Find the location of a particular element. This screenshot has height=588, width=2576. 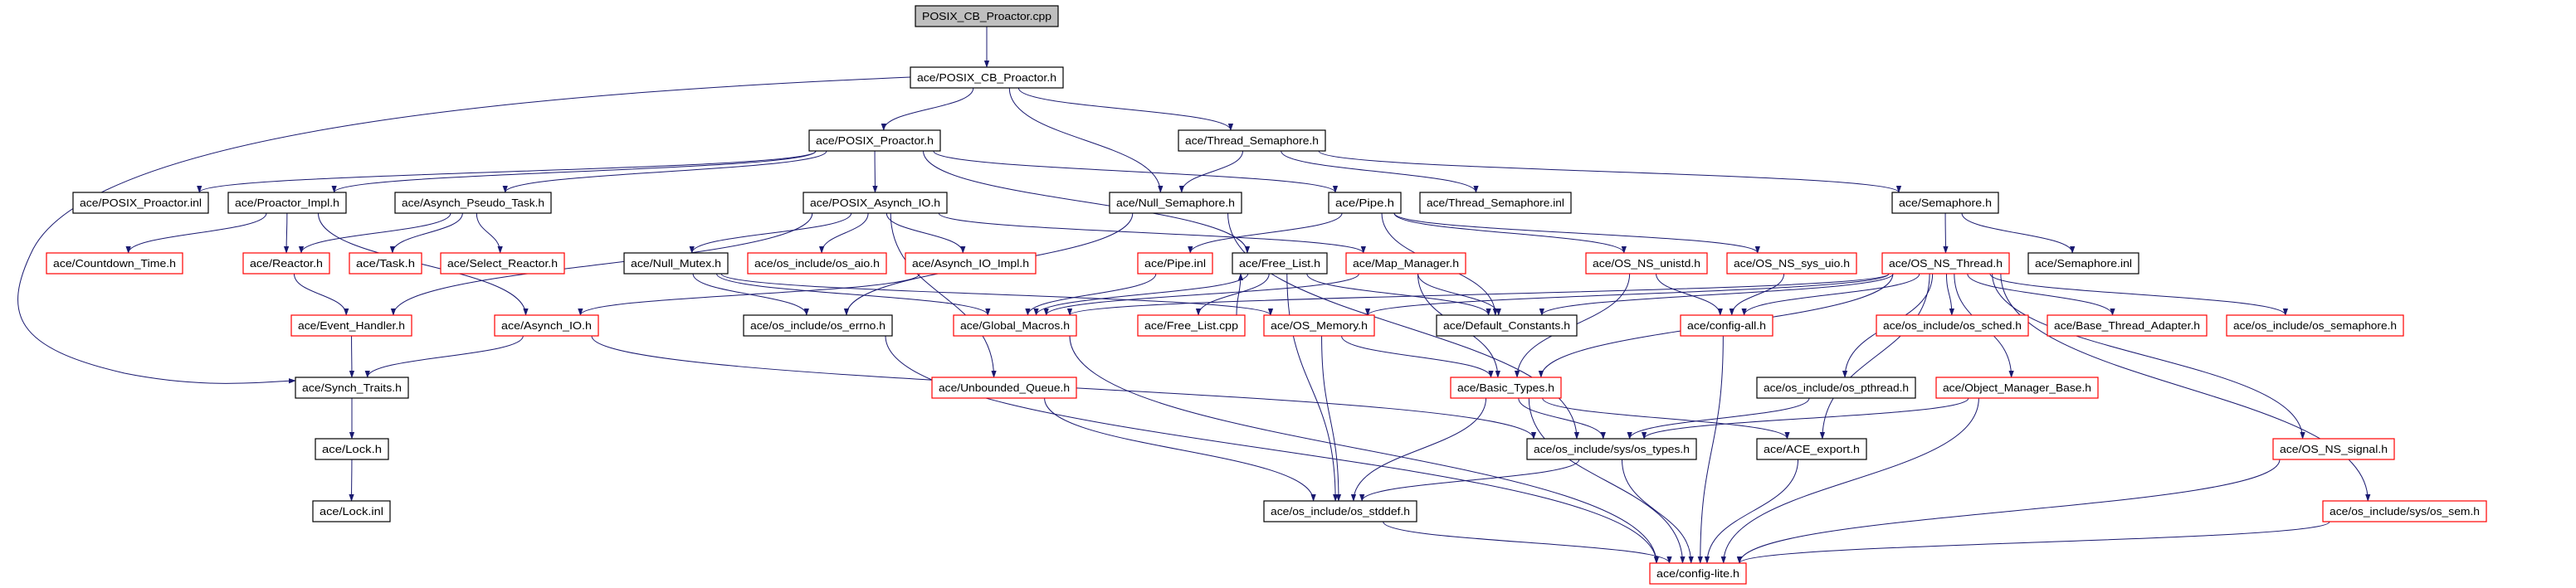

node-aioimpl: ace/Asynch_IO_Impl.h is located at coordinates (971, 264).